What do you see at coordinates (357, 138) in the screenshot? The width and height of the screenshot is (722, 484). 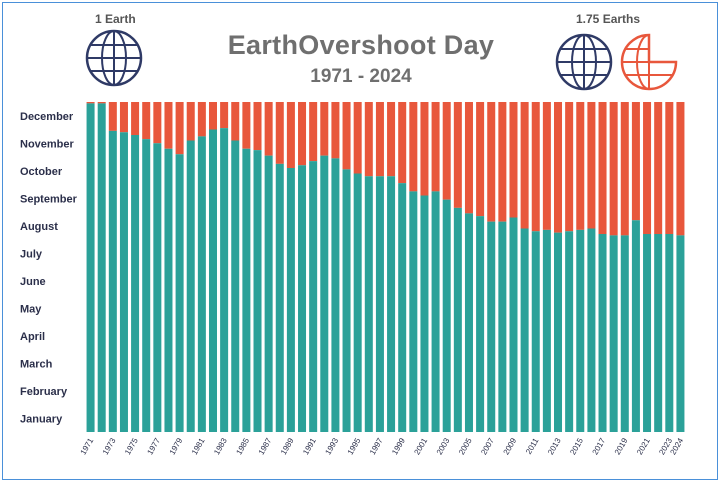 I see `overshoot-bar-1995` at bounding box center [357, 138].